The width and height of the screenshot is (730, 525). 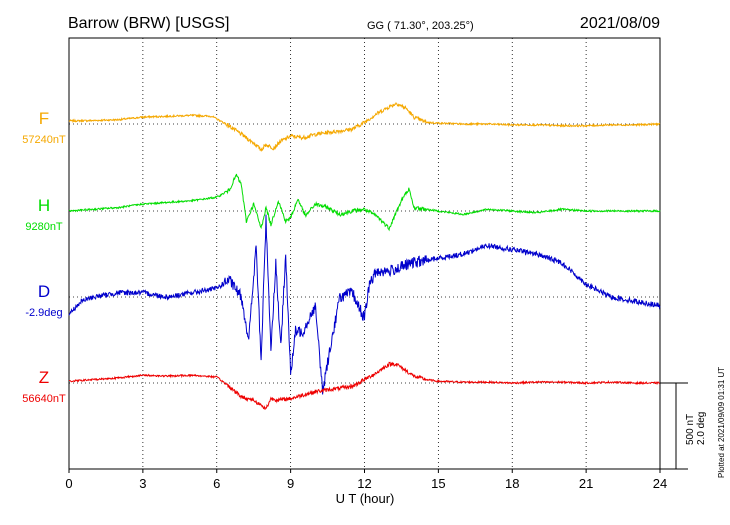 What do you see at coordinates (438, 483) in the screenshot?
I see `x-tick-label: 15` at bounding box center [438, 483].